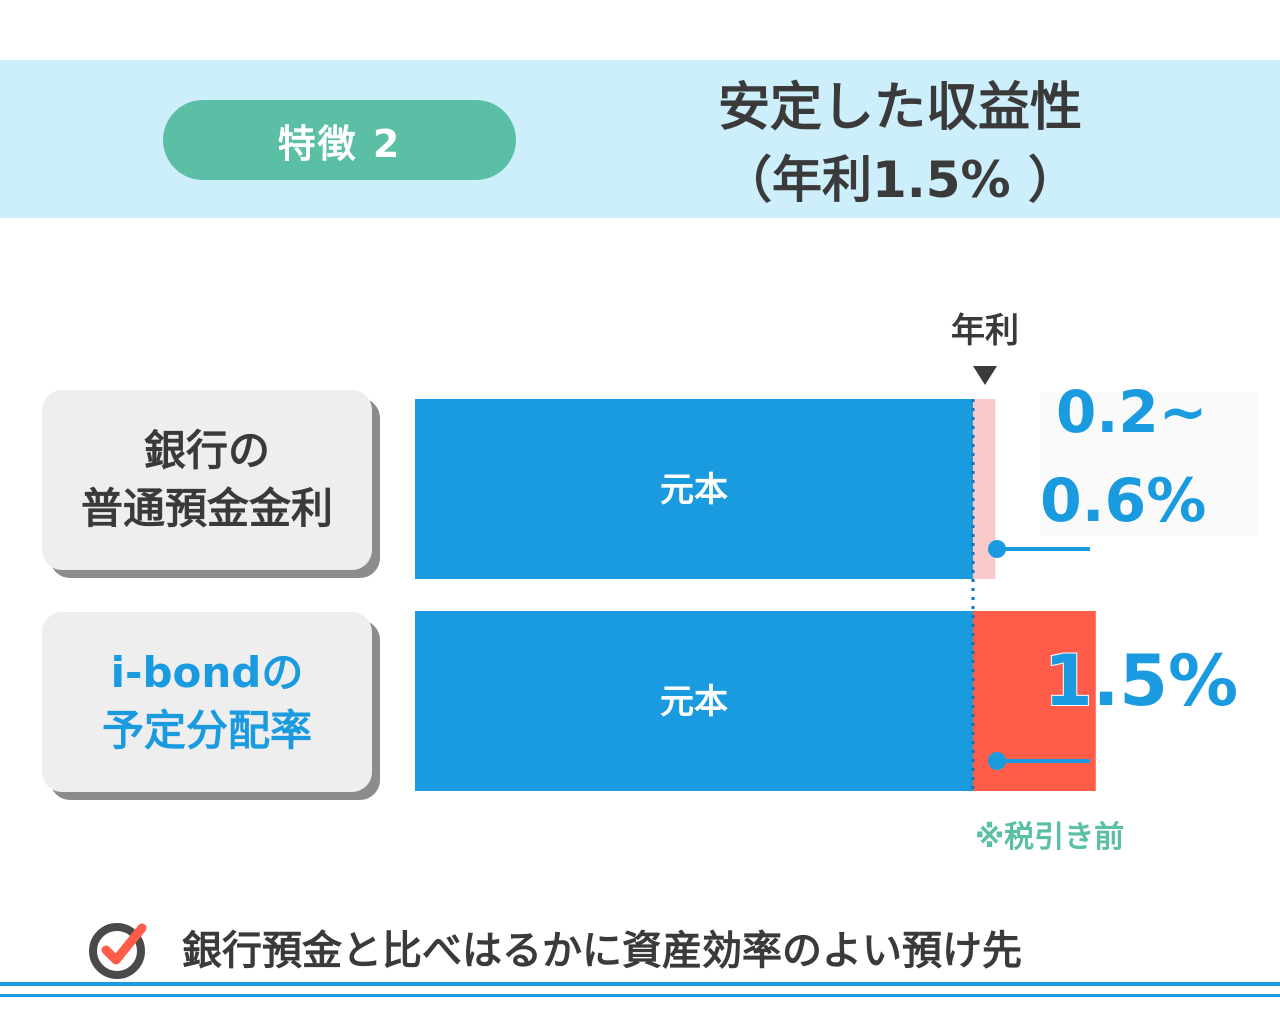 This screenshot has height=1024, width=1280. What do you see at coordinates (602, 951) in the screenshot?
I see `footer-summary: 銀行預金と比べはるかに資産効率のよい預け先` at bounding box center [602, 951].